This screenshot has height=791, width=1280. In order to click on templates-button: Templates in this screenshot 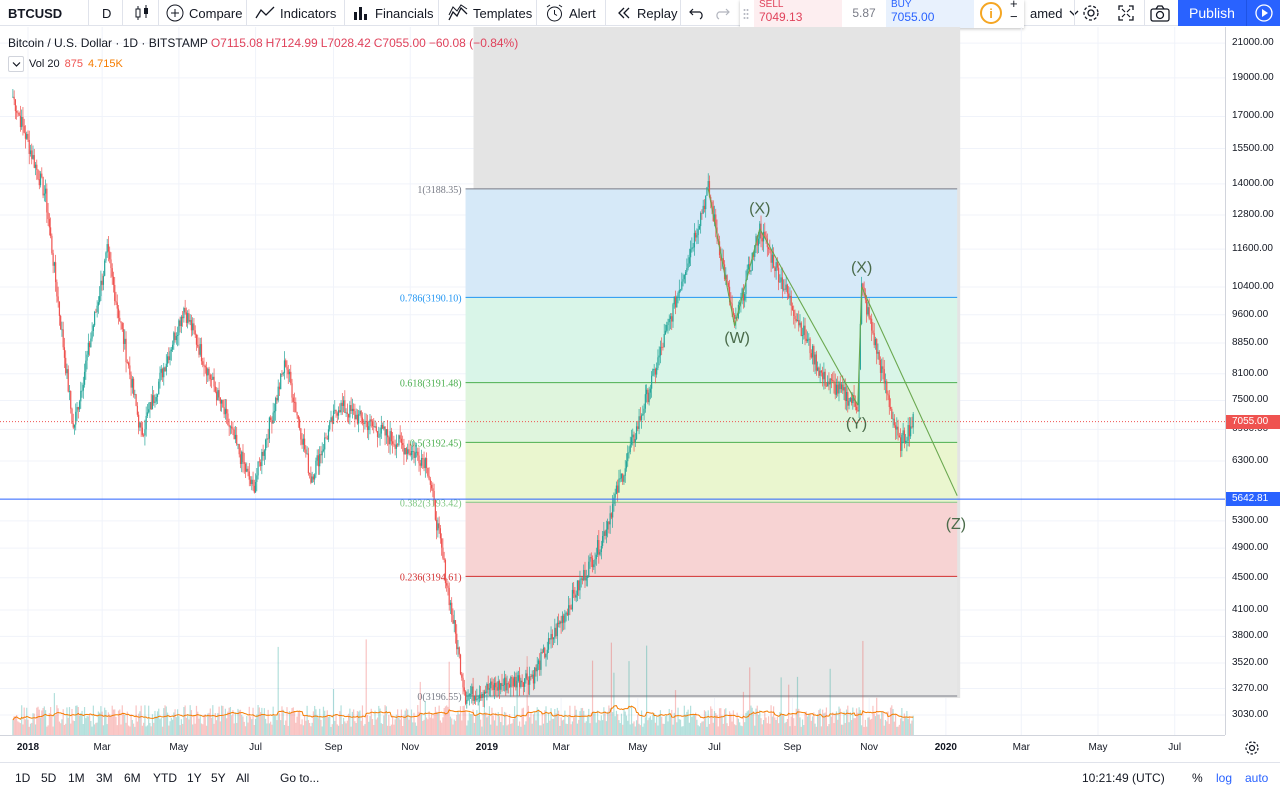, I will do `click(490, 13)`.